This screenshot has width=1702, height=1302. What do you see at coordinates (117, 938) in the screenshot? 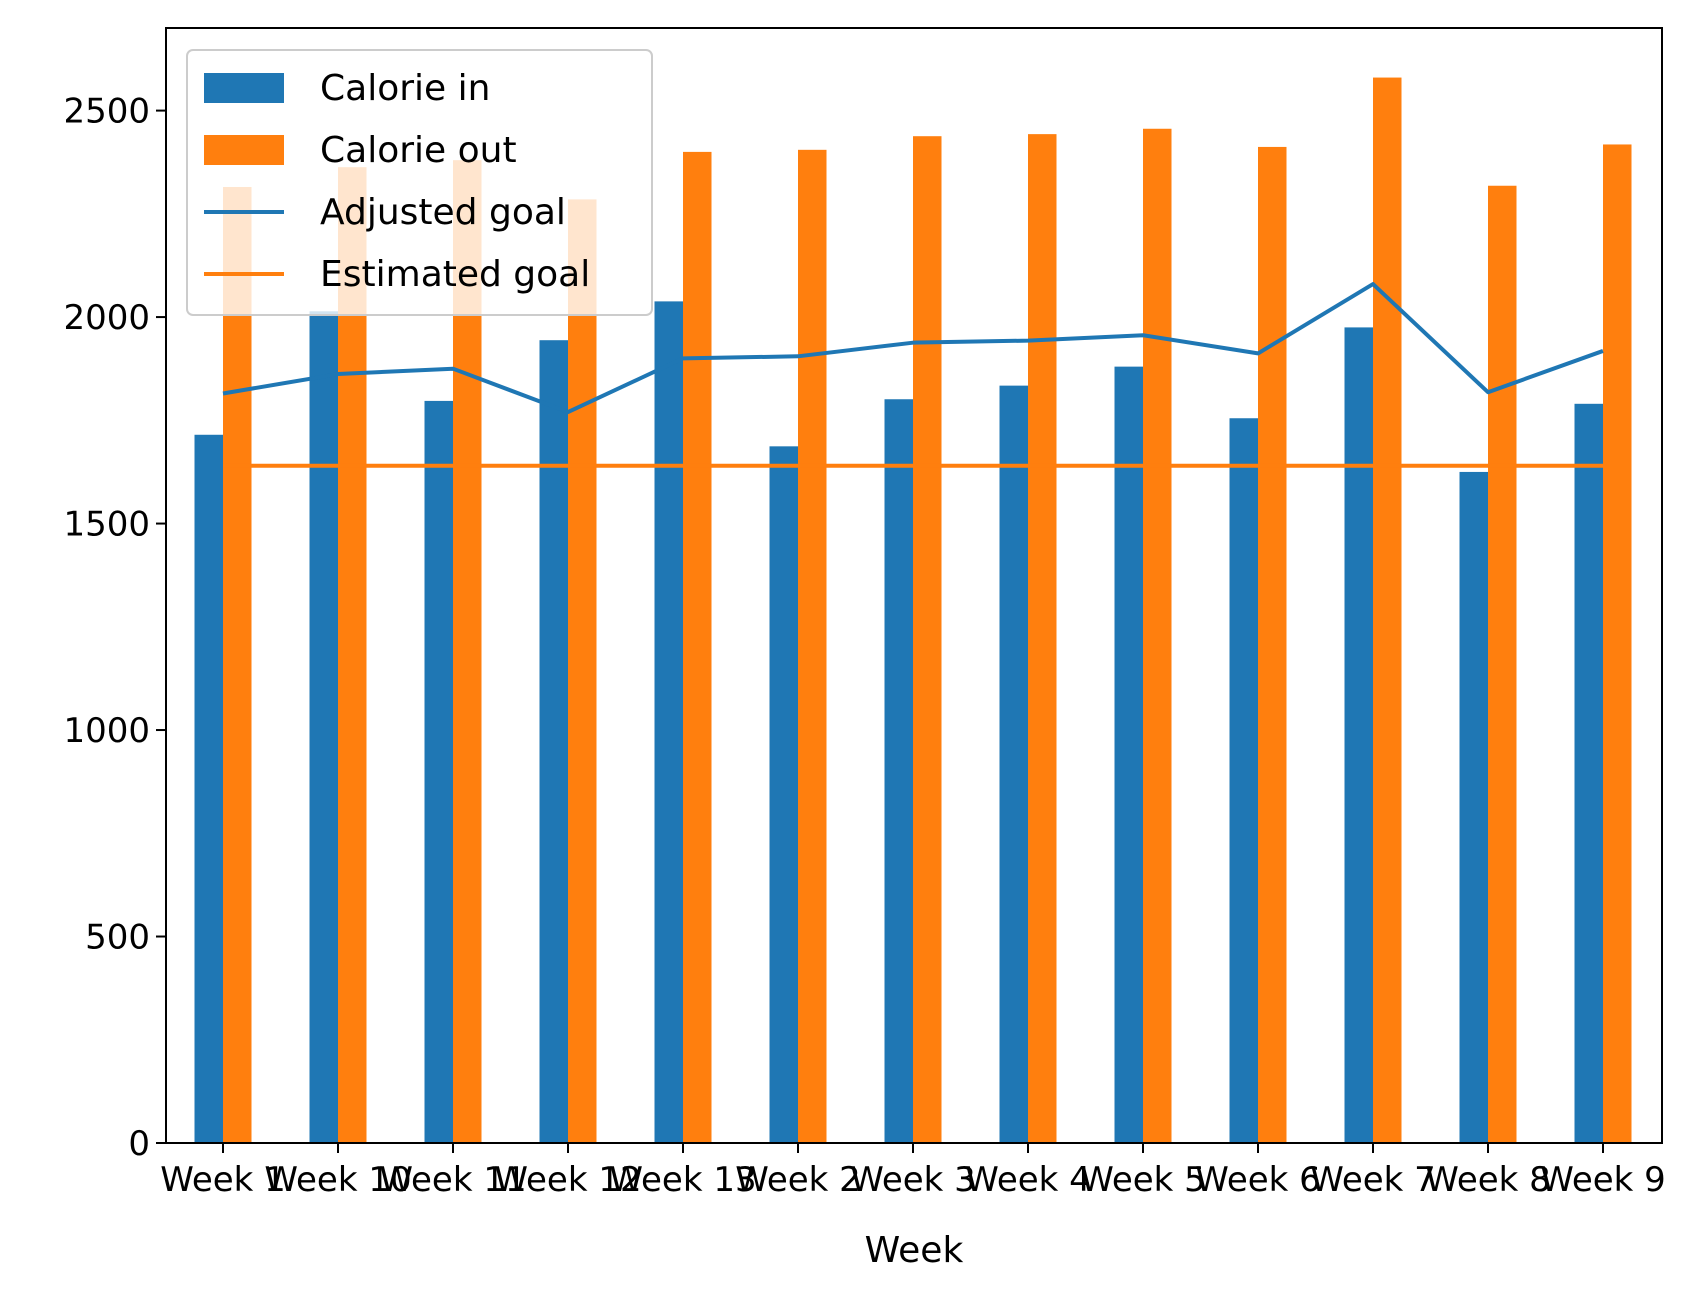
I see `y-tick-label: 500` at bounding box center [117, 938].